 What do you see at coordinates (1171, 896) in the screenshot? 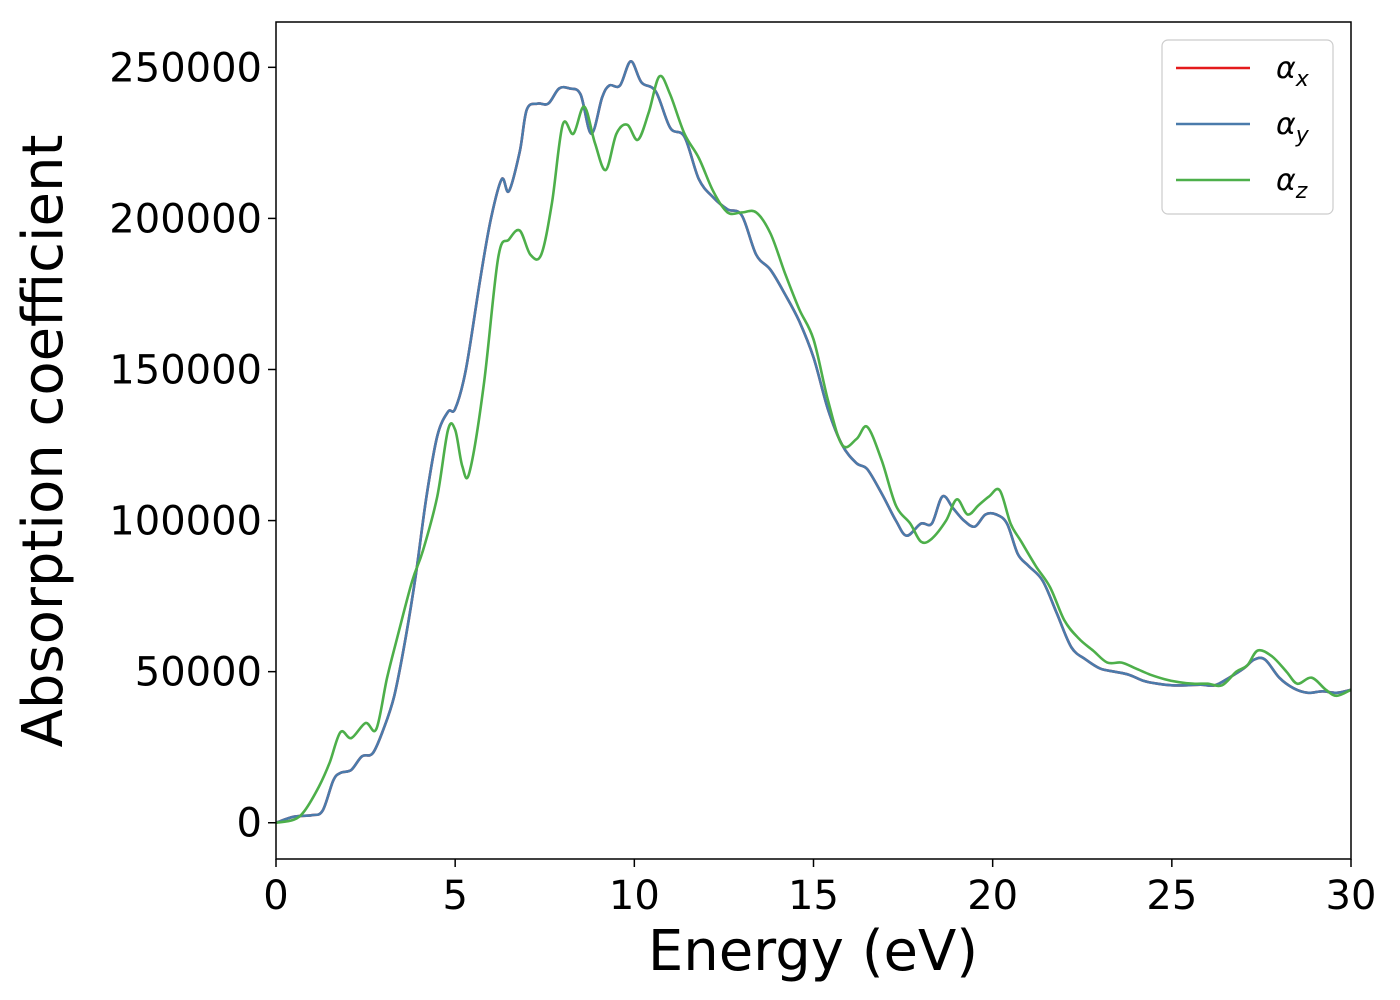
I see `x-tick-label: 25` at bounding box center [1171, 896].